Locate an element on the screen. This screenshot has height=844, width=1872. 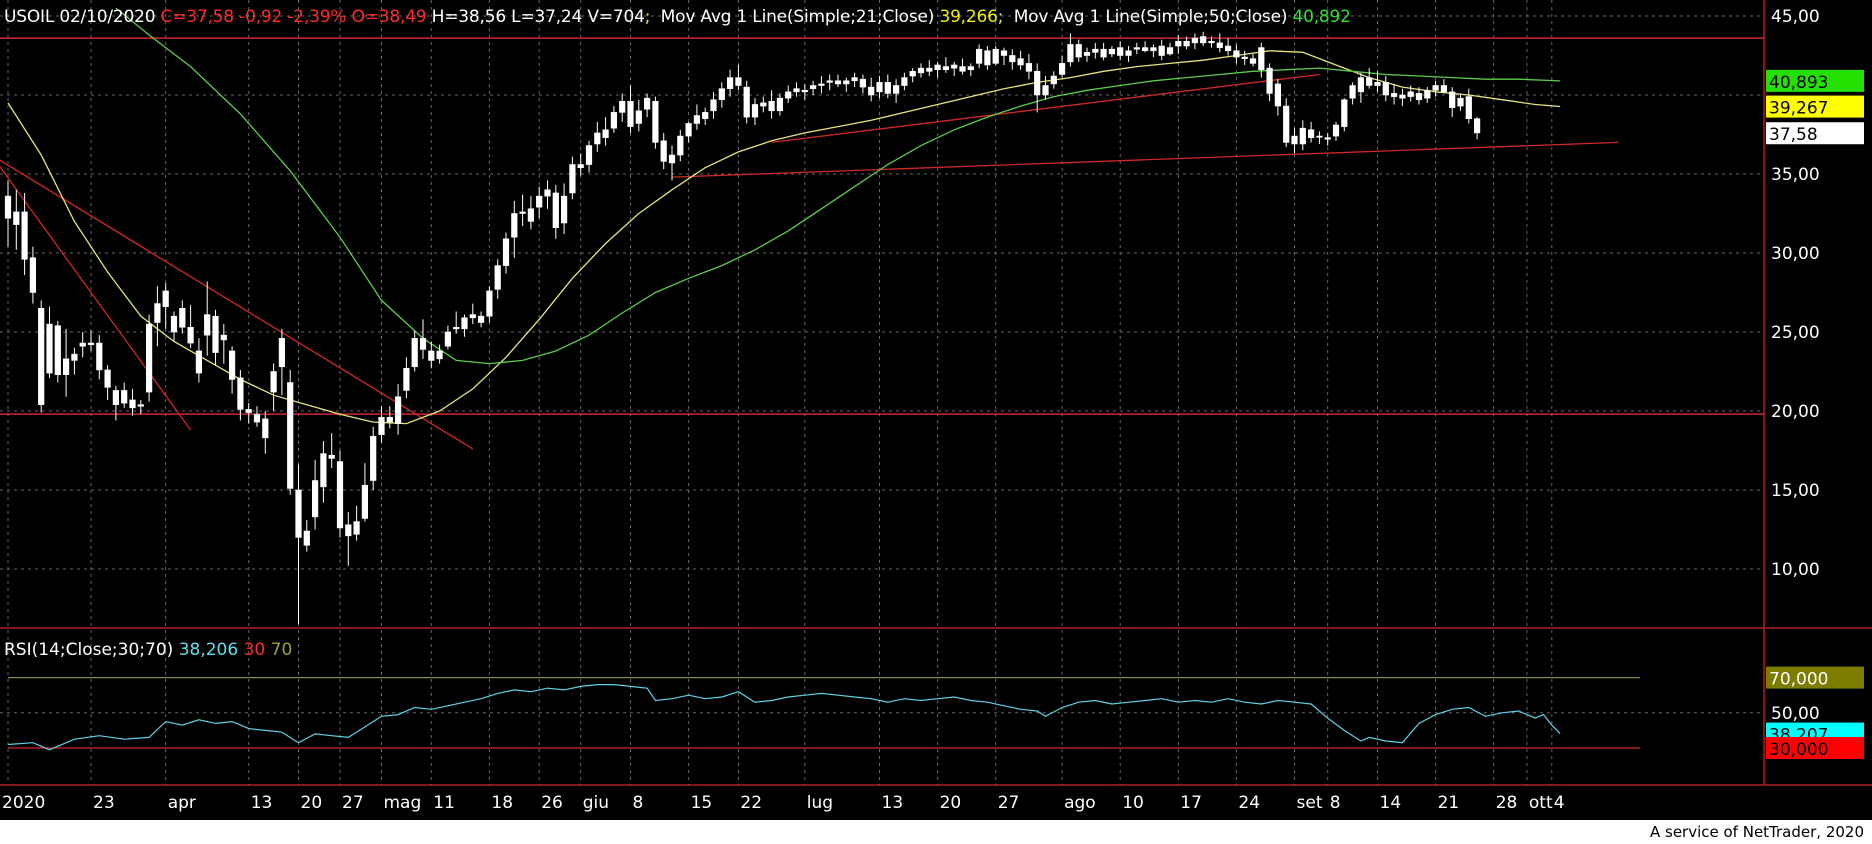
ma21-label: Mov Avg 1 Line(Simple;21;Close) is located at coordinates (797, 17).